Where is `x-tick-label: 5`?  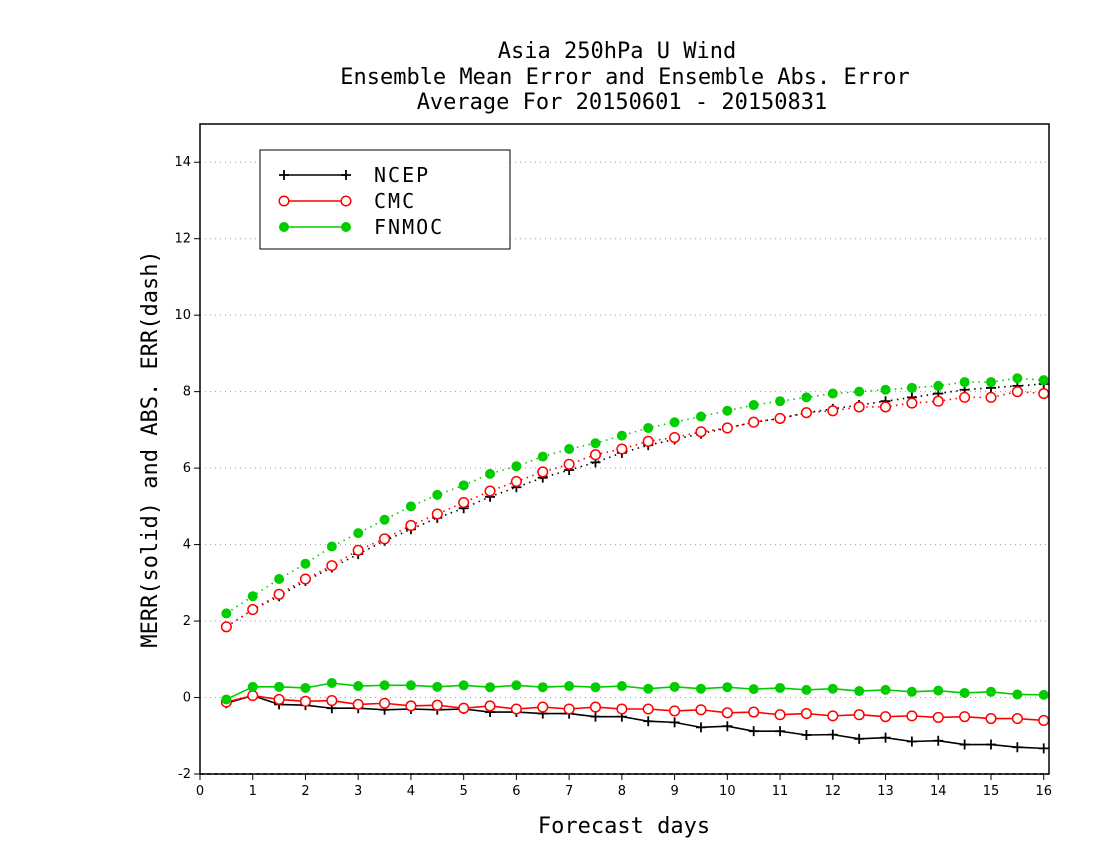 x-tick-label: 5 is located at coordinates (464, 791).